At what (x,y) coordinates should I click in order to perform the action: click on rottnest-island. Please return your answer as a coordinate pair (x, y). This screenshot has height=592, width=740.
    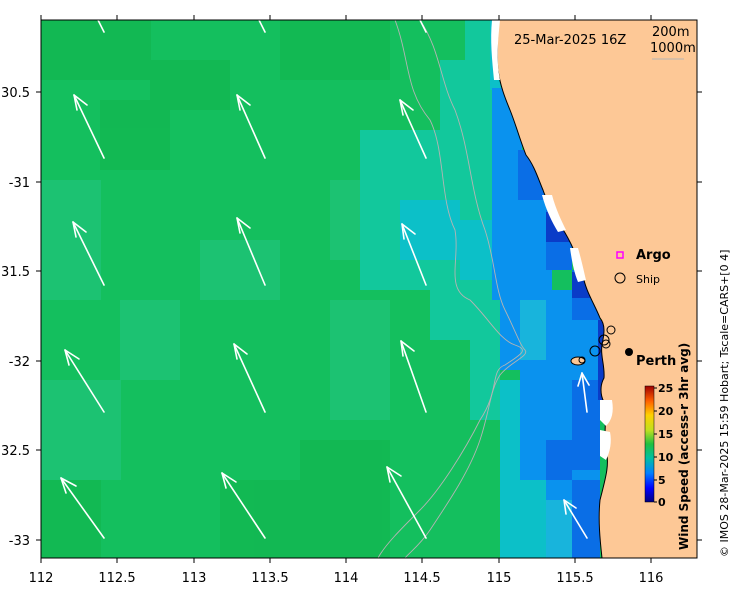
    Looking at the image, I should click on (578, 361).